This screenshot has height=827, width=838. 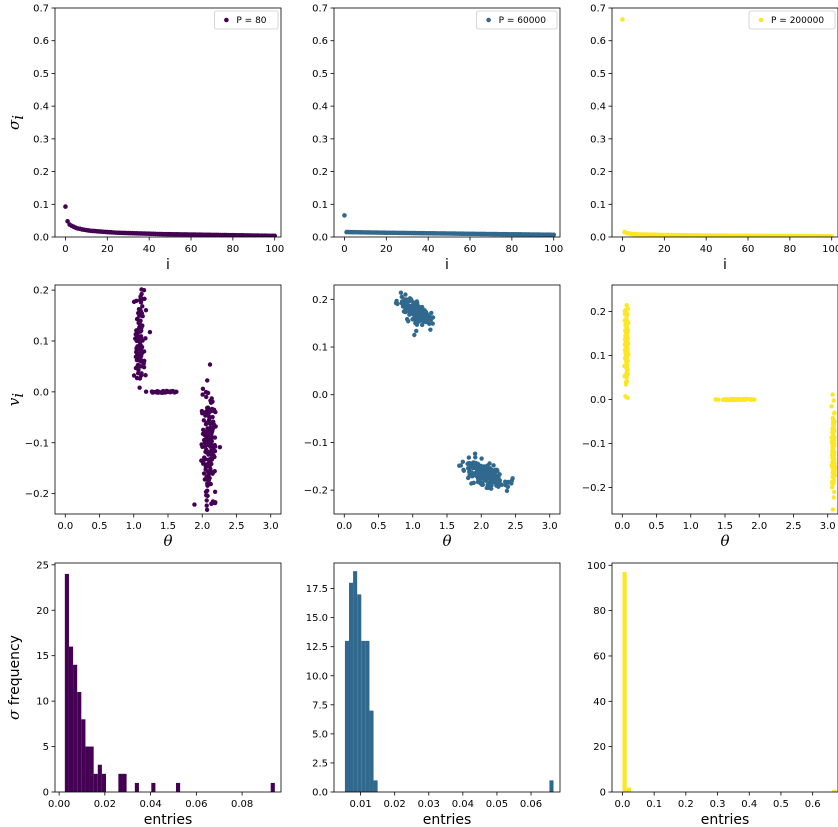 What do you see at coordinates (271, 526) in the screenshot?
I see `x-tick-label: 3.0` at bounding box center [271, 526].